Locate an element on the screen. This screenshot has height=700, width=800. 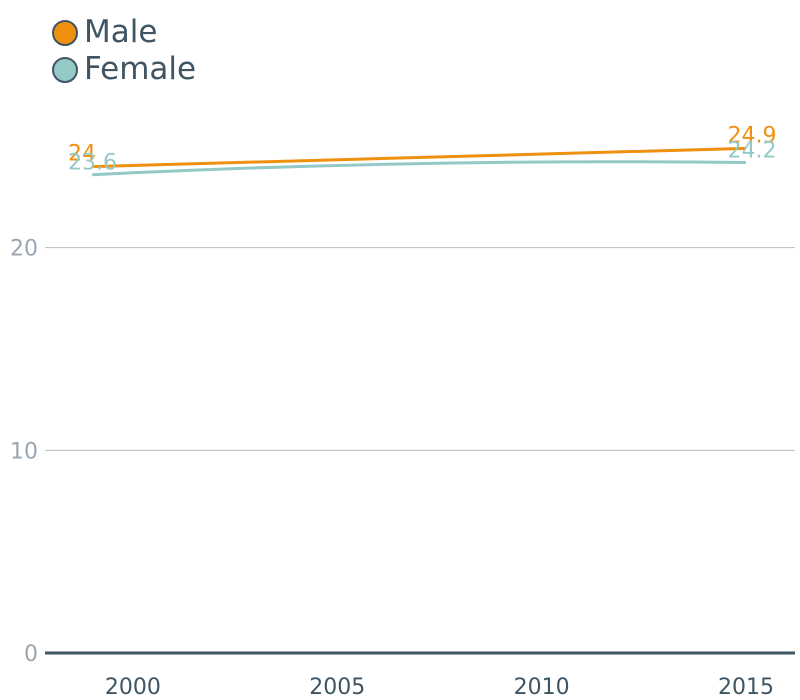
series-line-male is located at coordinates (418, 157).